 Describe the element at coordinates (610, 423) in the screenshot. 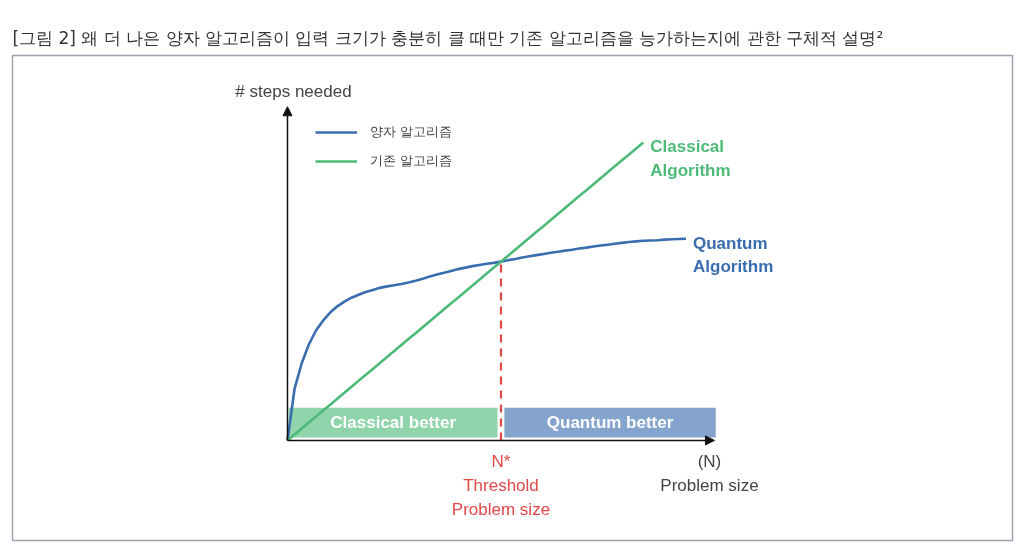

I see `annotation: Quantum better` at that location.